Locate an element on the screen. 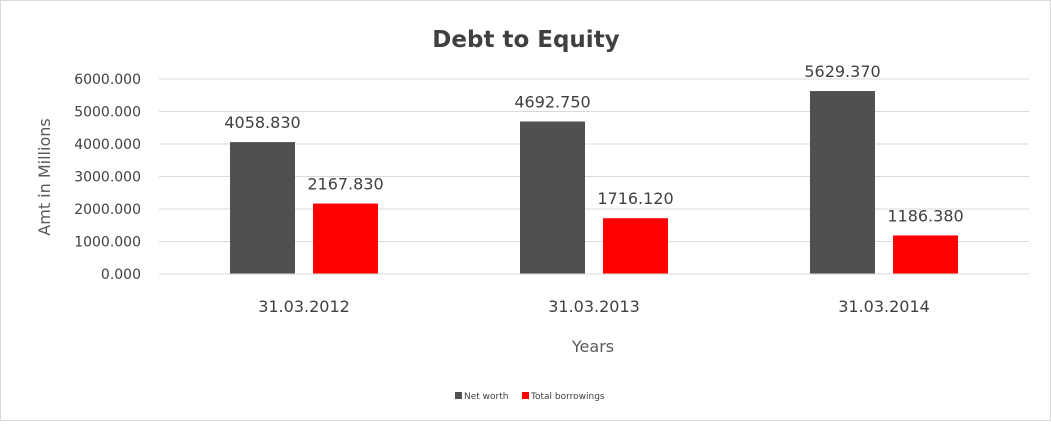  x-axis-title: Years is located at coordinates (592, 346).